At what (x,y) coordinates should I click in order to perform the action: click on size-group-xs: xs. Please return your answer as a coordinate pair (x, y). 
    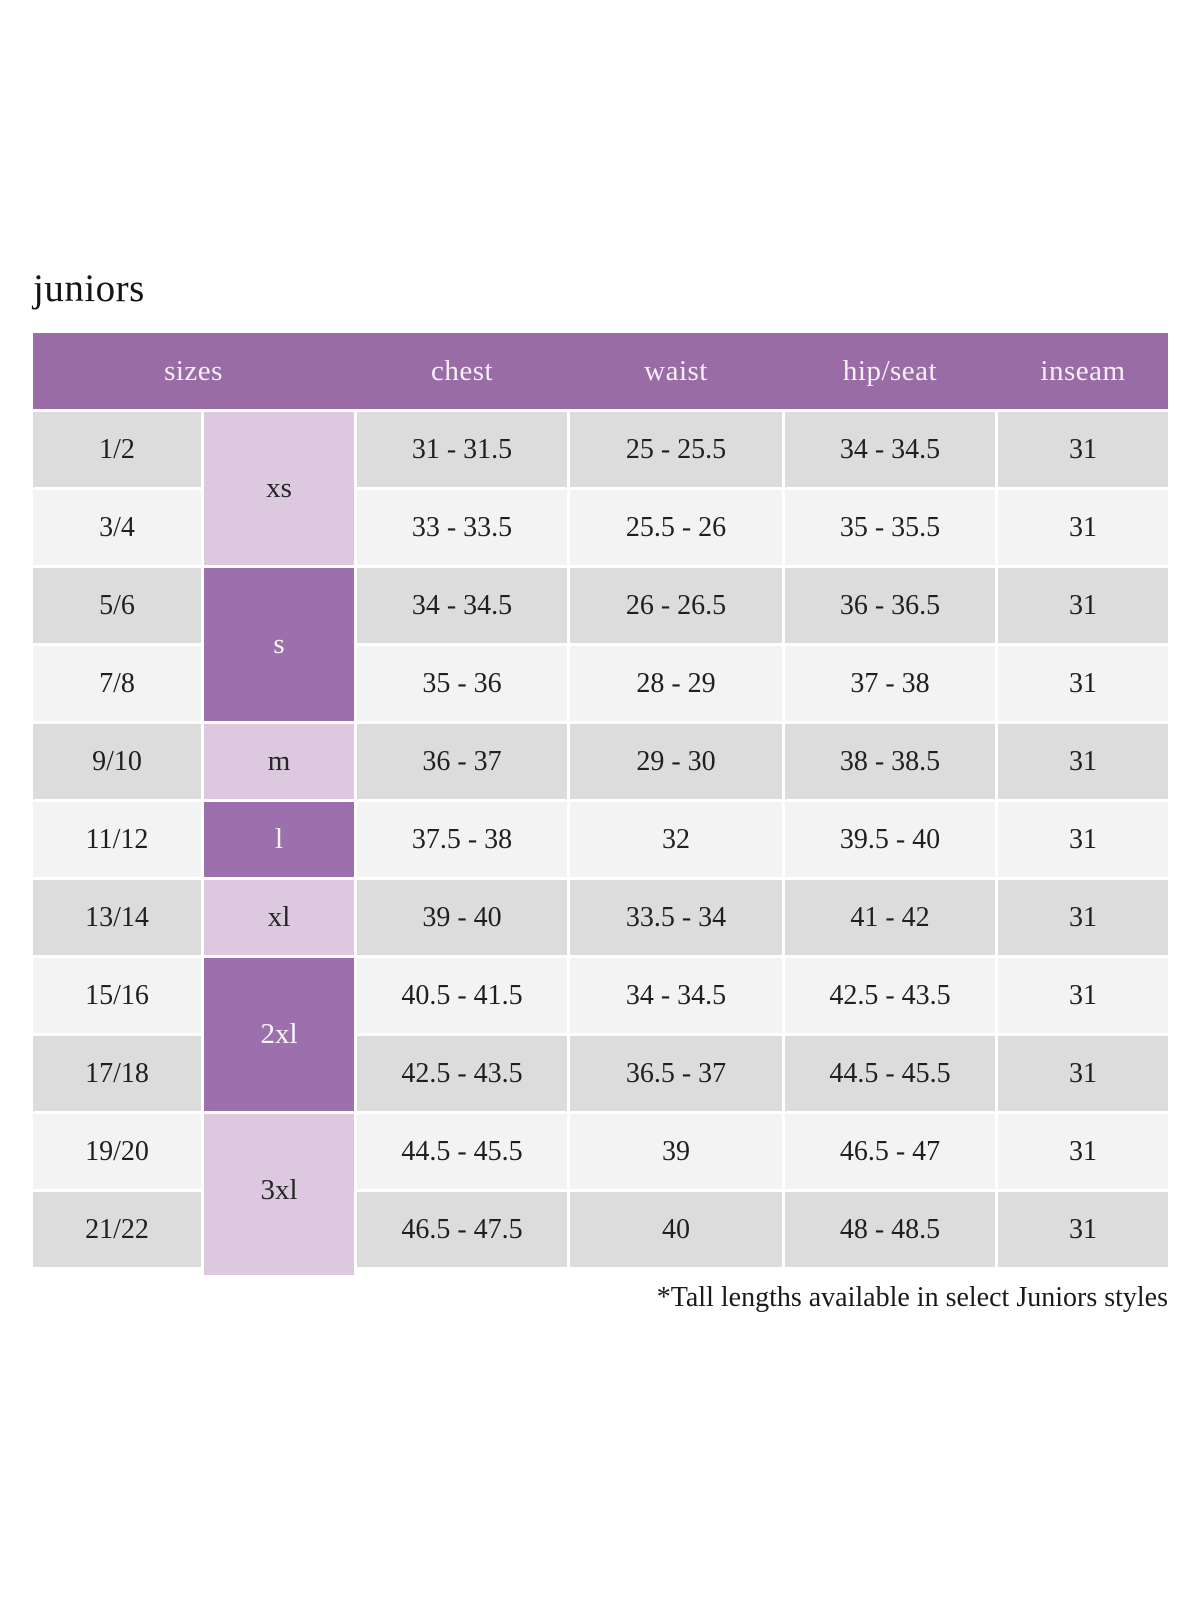
    Looking at the image, I should click on (279, 488).